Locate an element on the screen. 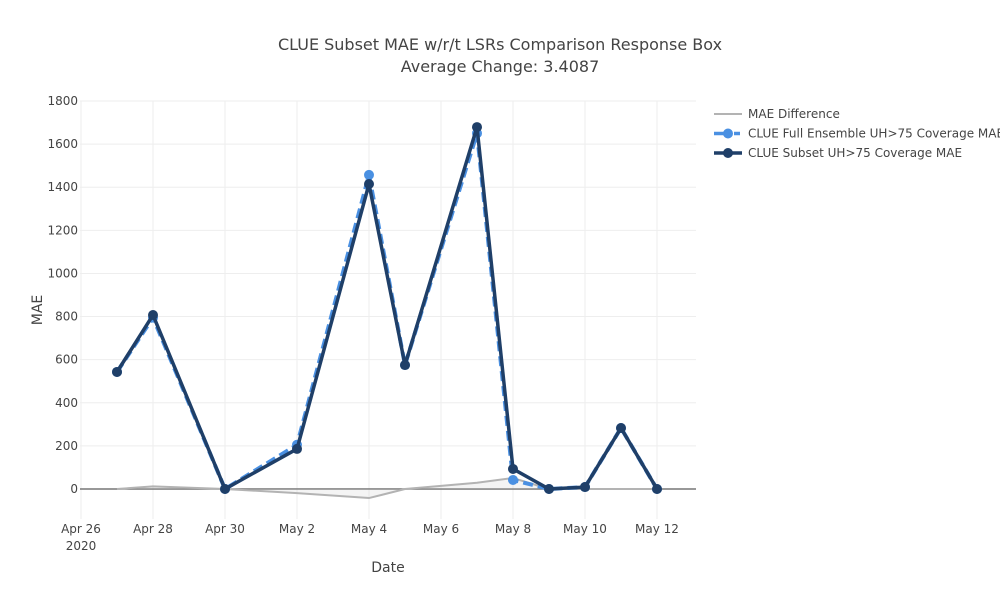 The width and height of the screenshot is (1000, 600). chart-subtitle: Average Change: 3.4087 is located at coordinates (500, 66).